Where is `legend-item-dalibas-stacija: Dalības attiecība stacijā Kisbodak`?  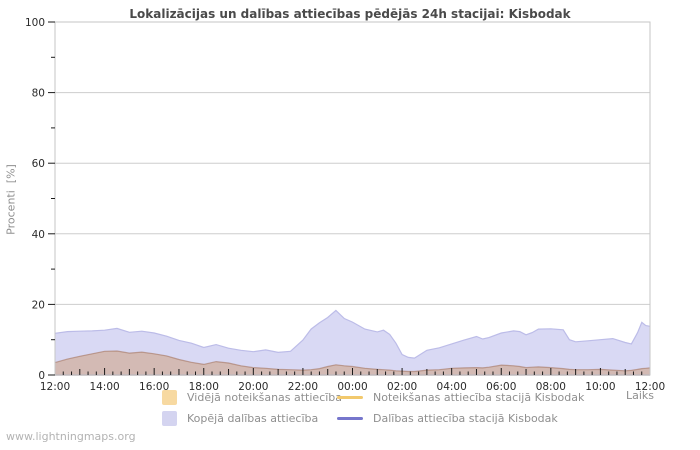
legend-item-dalibas-stacija: Dalības attiecība stacijā Kisbodak is located at coordinates (460, 418).